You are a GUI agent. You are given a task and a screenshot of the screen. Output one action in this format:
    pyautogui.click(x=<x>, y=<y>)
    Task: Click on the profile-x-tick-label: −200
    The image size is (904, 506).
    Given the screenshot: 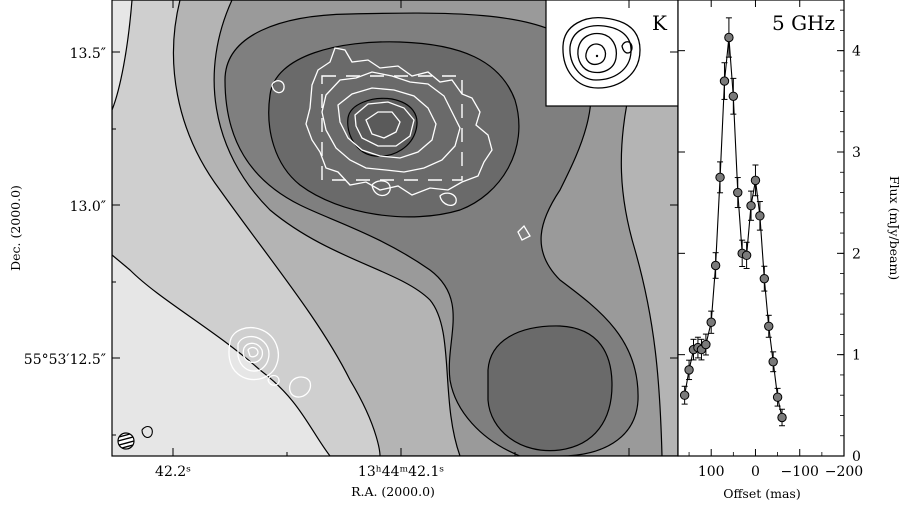 What is the action you would take?
    pyautogui.click(x=844, y=472)
    